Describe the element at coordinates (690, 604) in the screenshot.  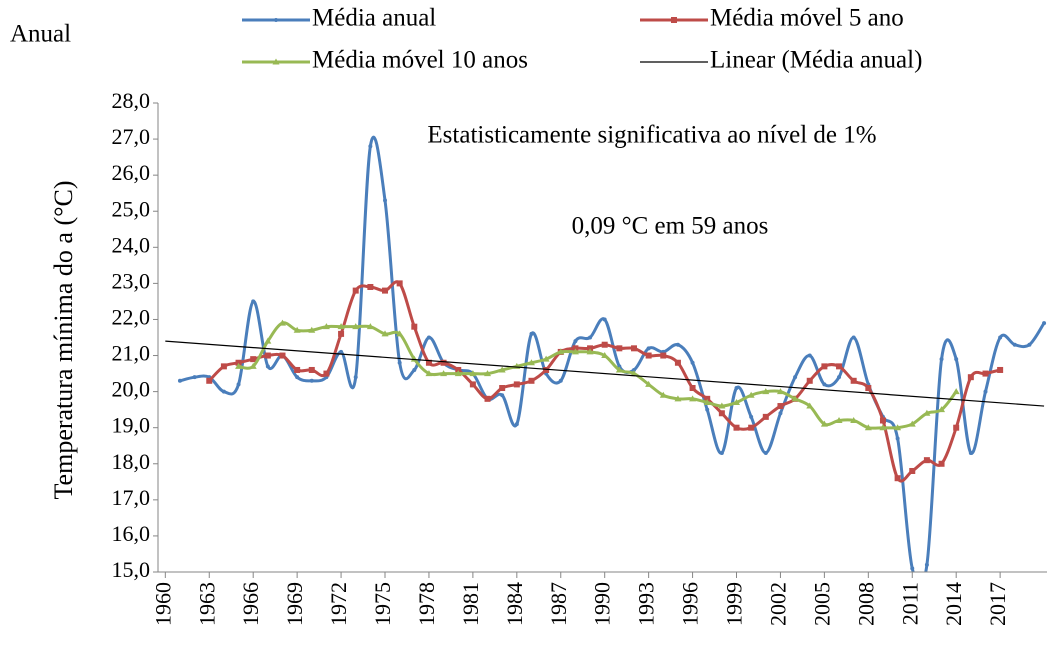
I see `x-tick-label: 1996` at that location.